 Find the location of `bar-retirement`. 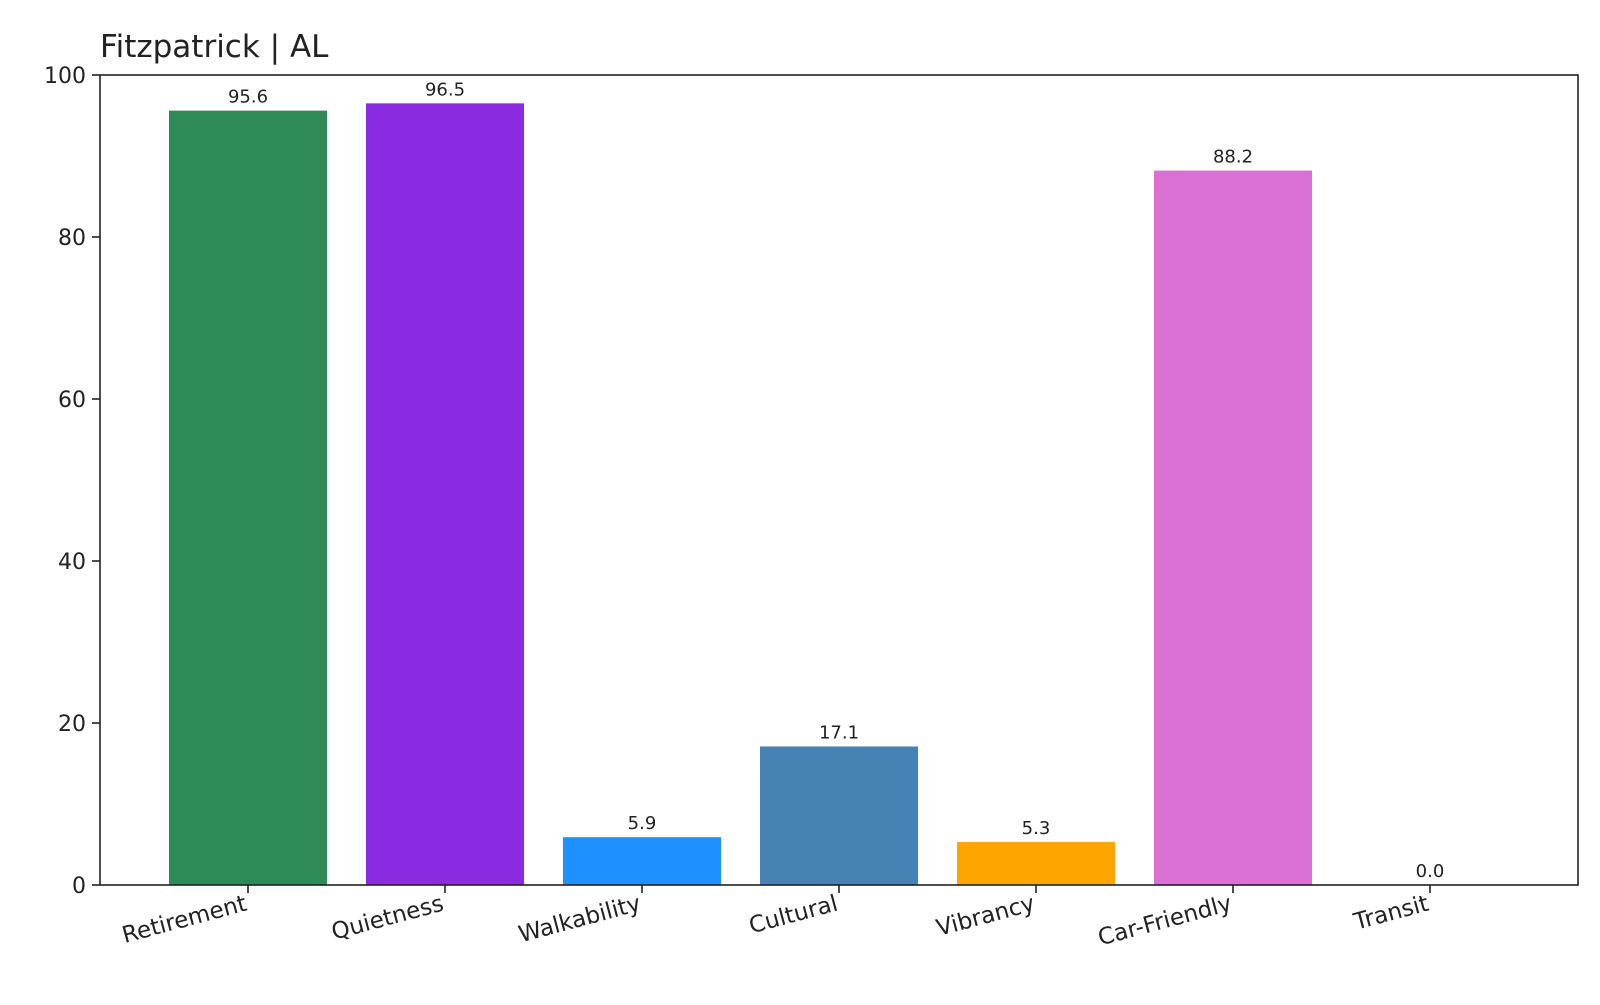

bar-retirement is located at coordinates (248, 497).